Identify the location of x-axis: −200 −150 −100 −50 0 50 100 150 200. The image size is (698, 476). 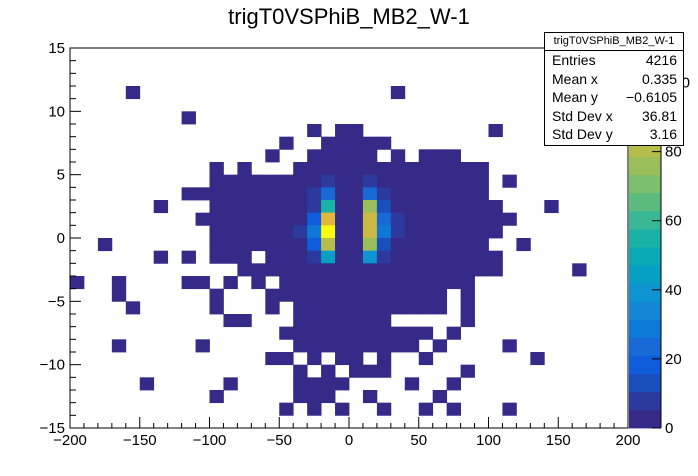
(347, 433).